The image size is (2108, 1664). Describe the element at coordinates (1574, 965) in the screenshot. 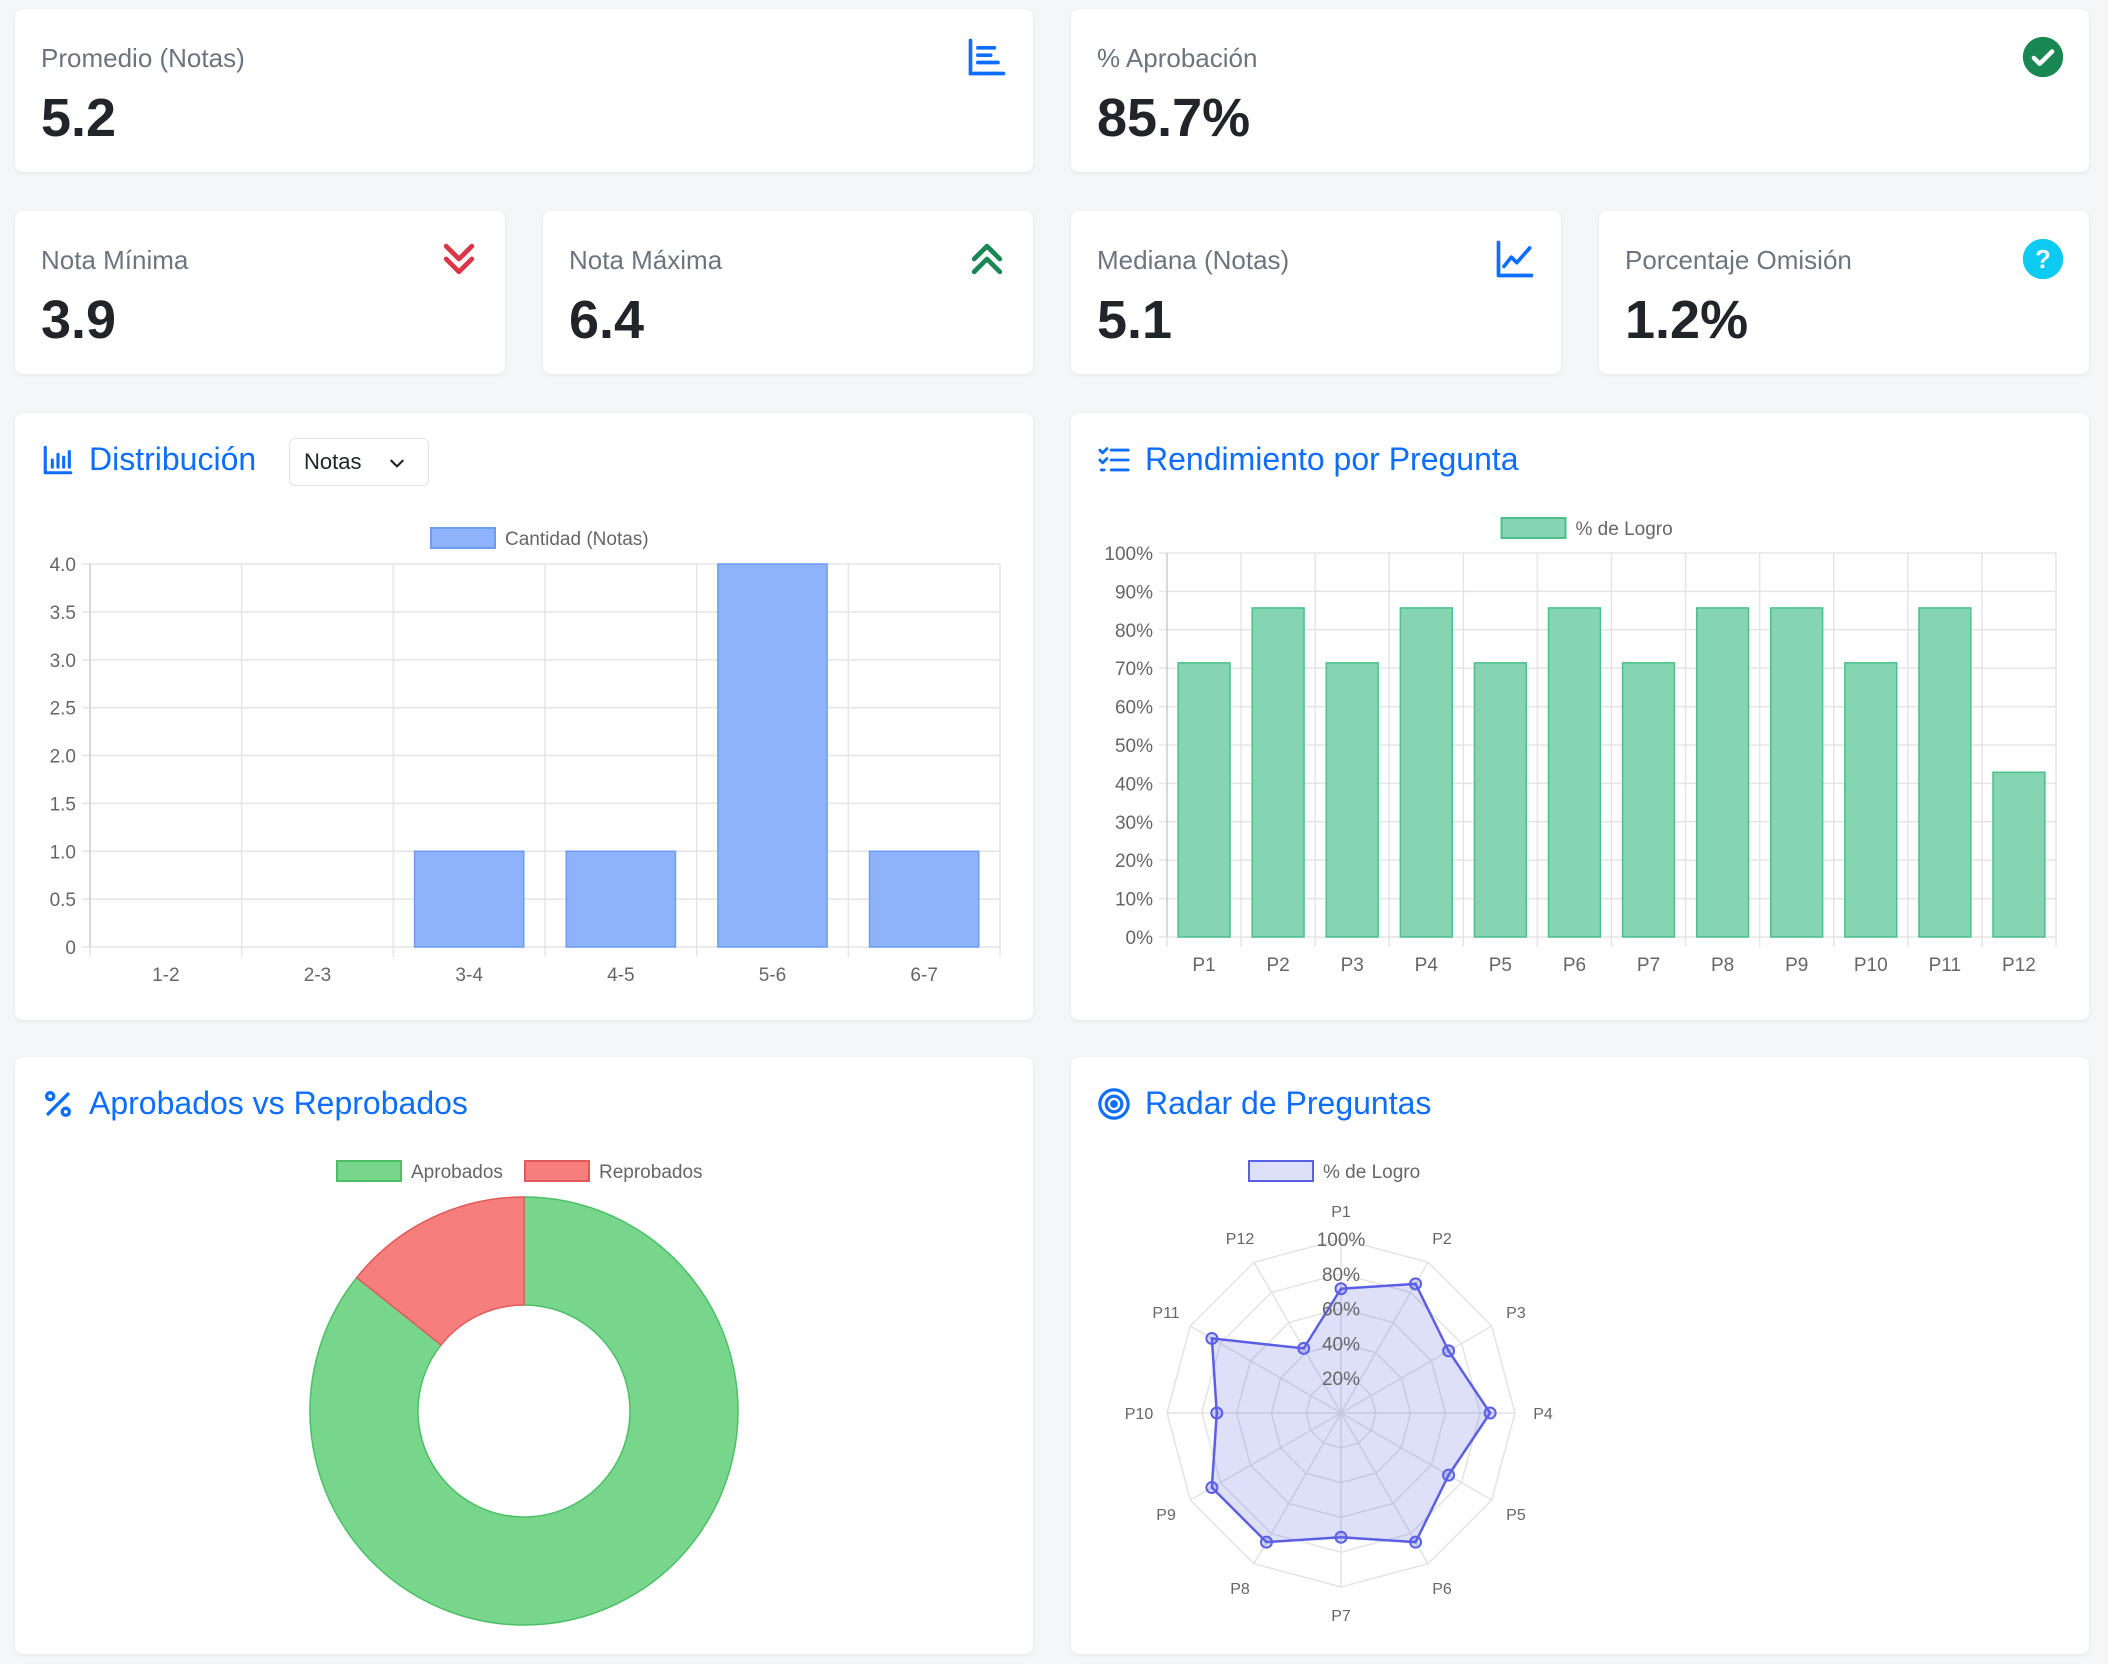

I see `x-tick-label: P6` at that location.